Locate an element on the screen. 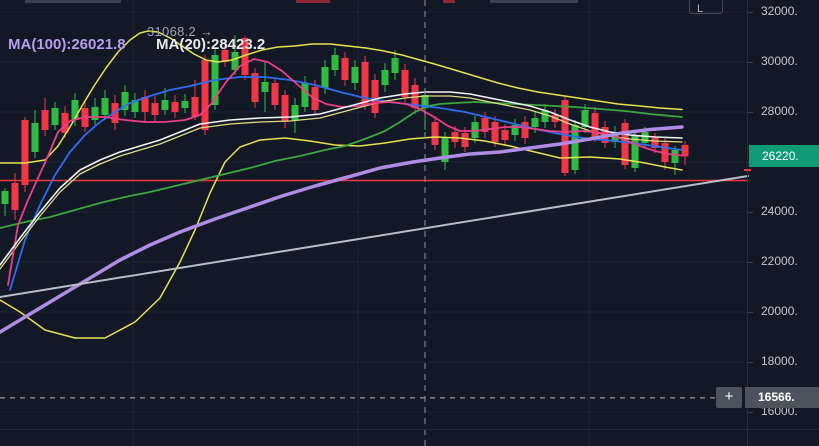 This screenshot has height=446, width=819. red-level-axis-tick is located at coordinates (747, 170).